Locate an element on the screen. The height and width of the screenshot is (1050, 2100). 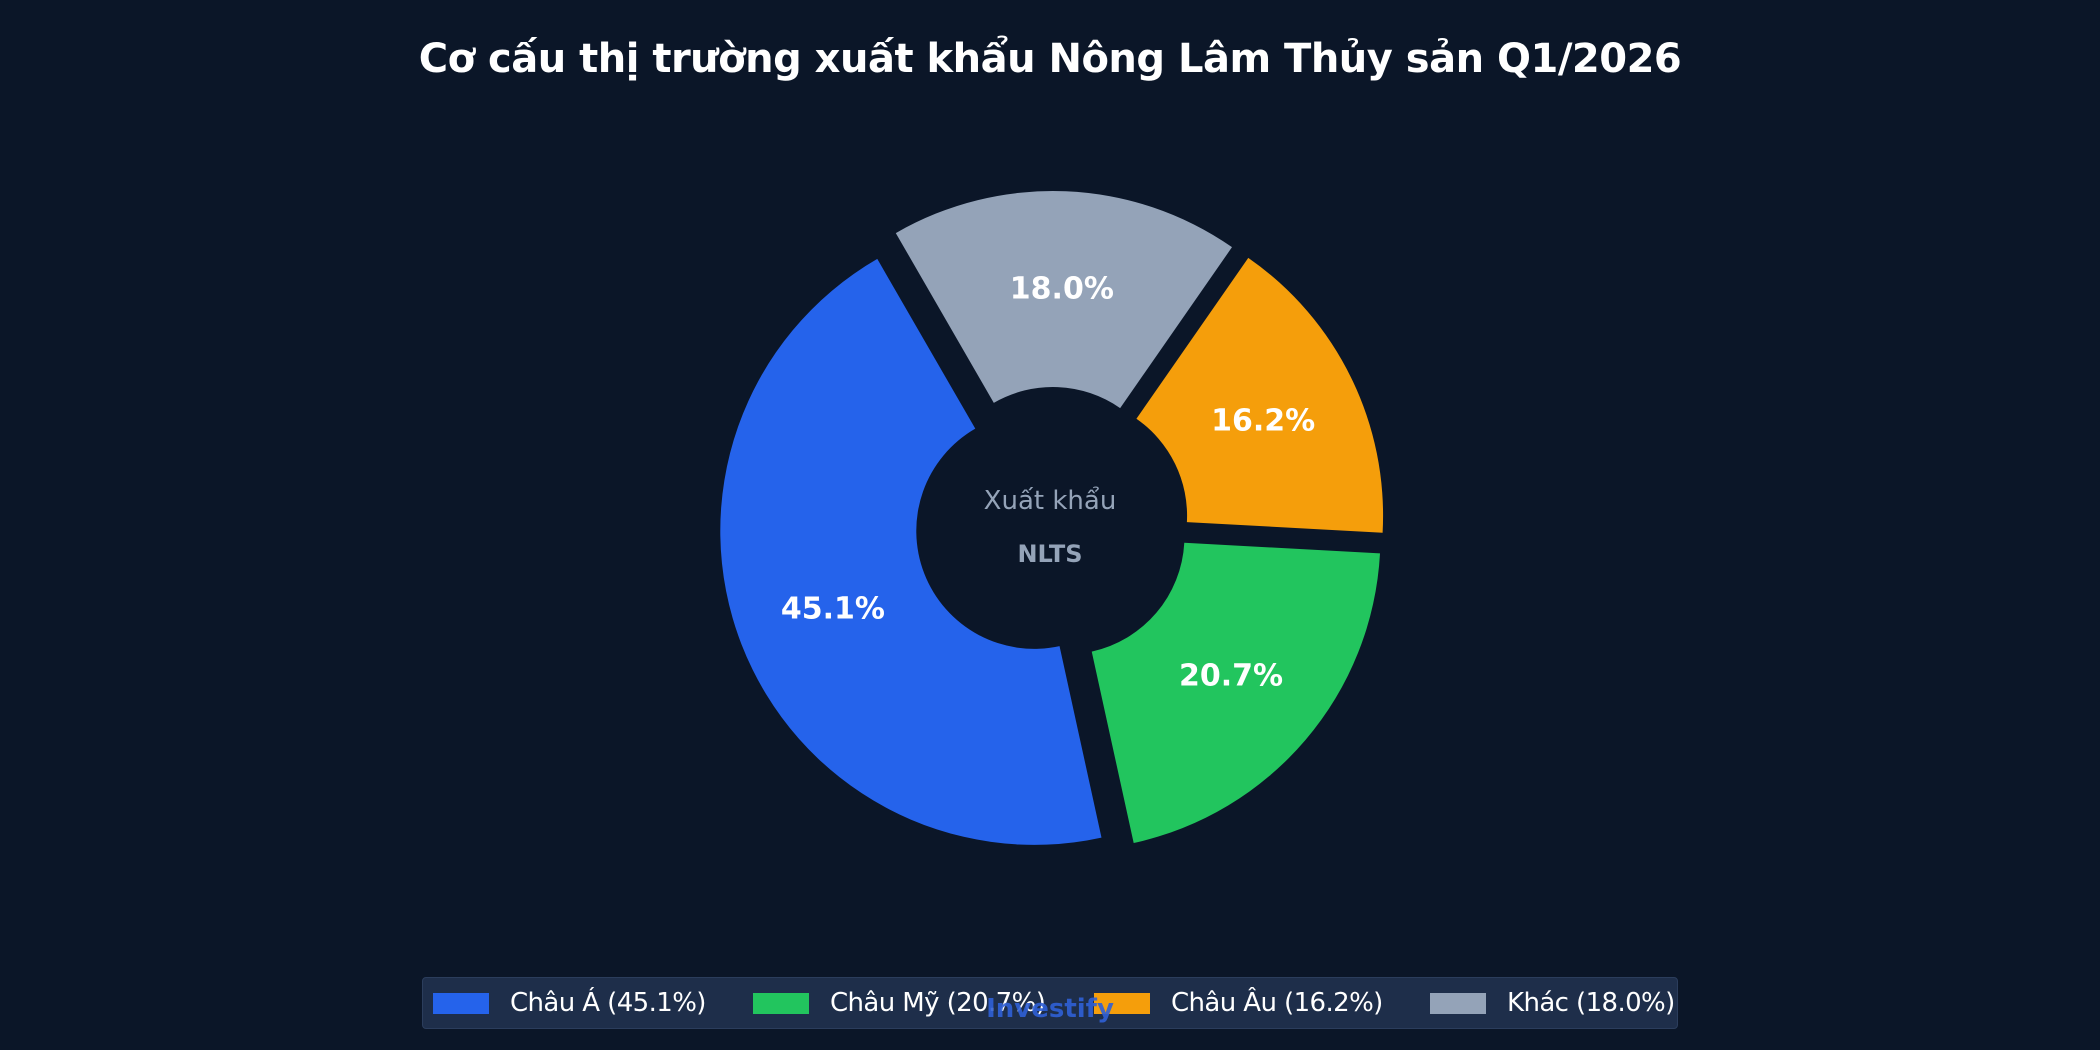
legend-label: Châu Âu (16.2%) is located at coordinates (1277, 1003).